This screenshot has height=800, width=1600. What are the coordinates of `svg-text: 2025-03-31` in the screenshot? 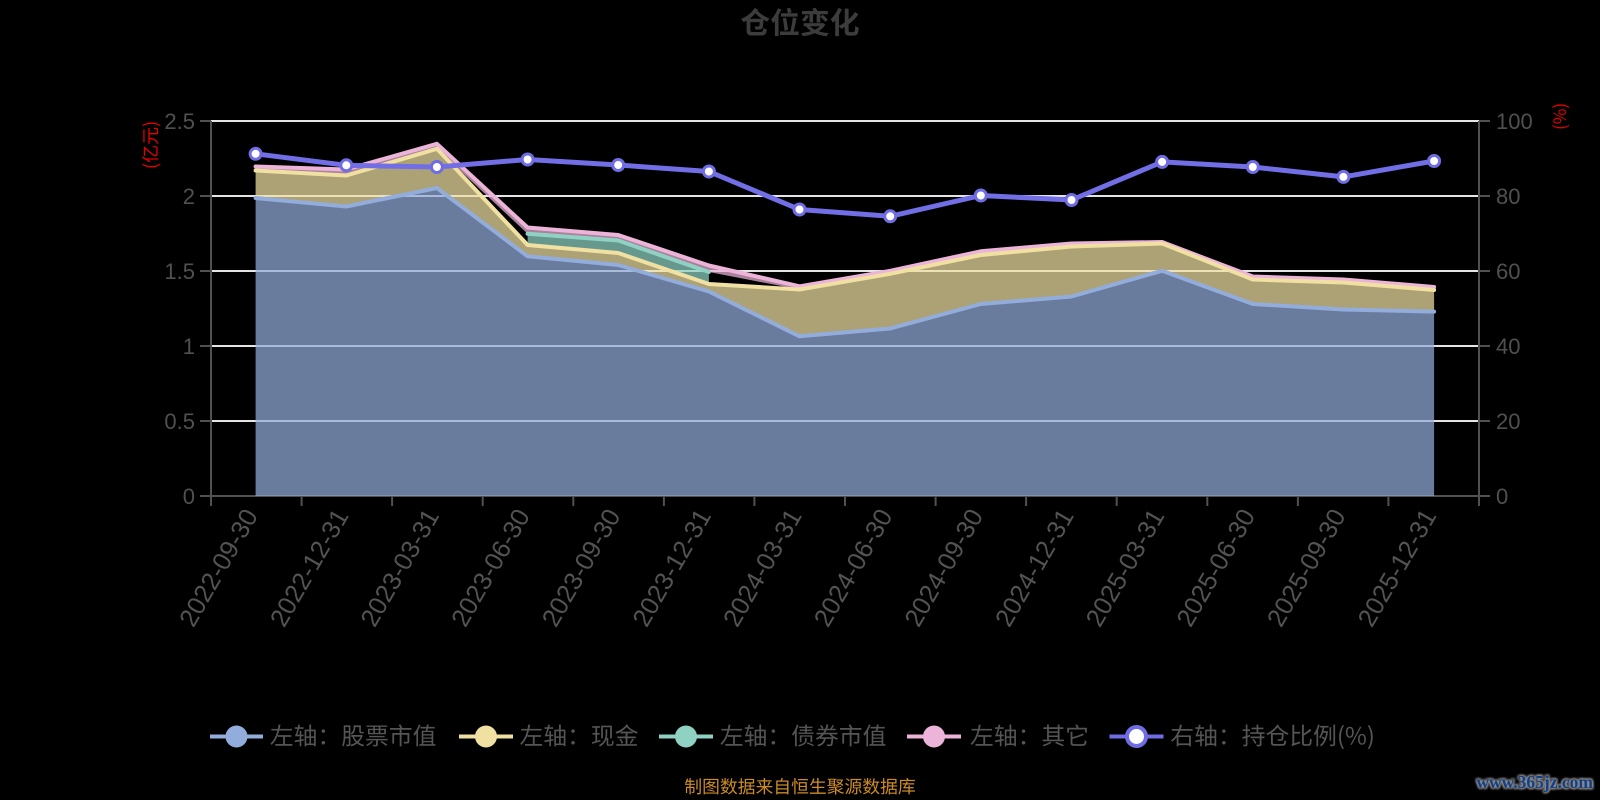 It's located at (1125, 568).